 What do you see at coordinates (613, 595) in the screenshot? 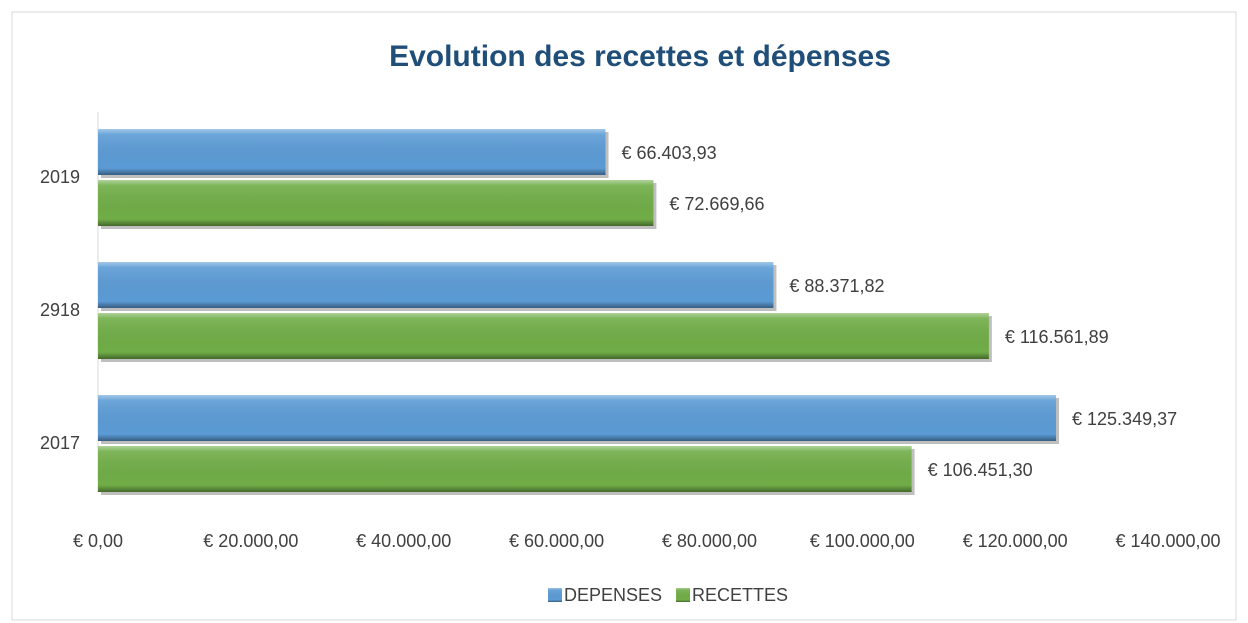
I see `legend-label: DEPENSES` at bounding box center [613, 595].